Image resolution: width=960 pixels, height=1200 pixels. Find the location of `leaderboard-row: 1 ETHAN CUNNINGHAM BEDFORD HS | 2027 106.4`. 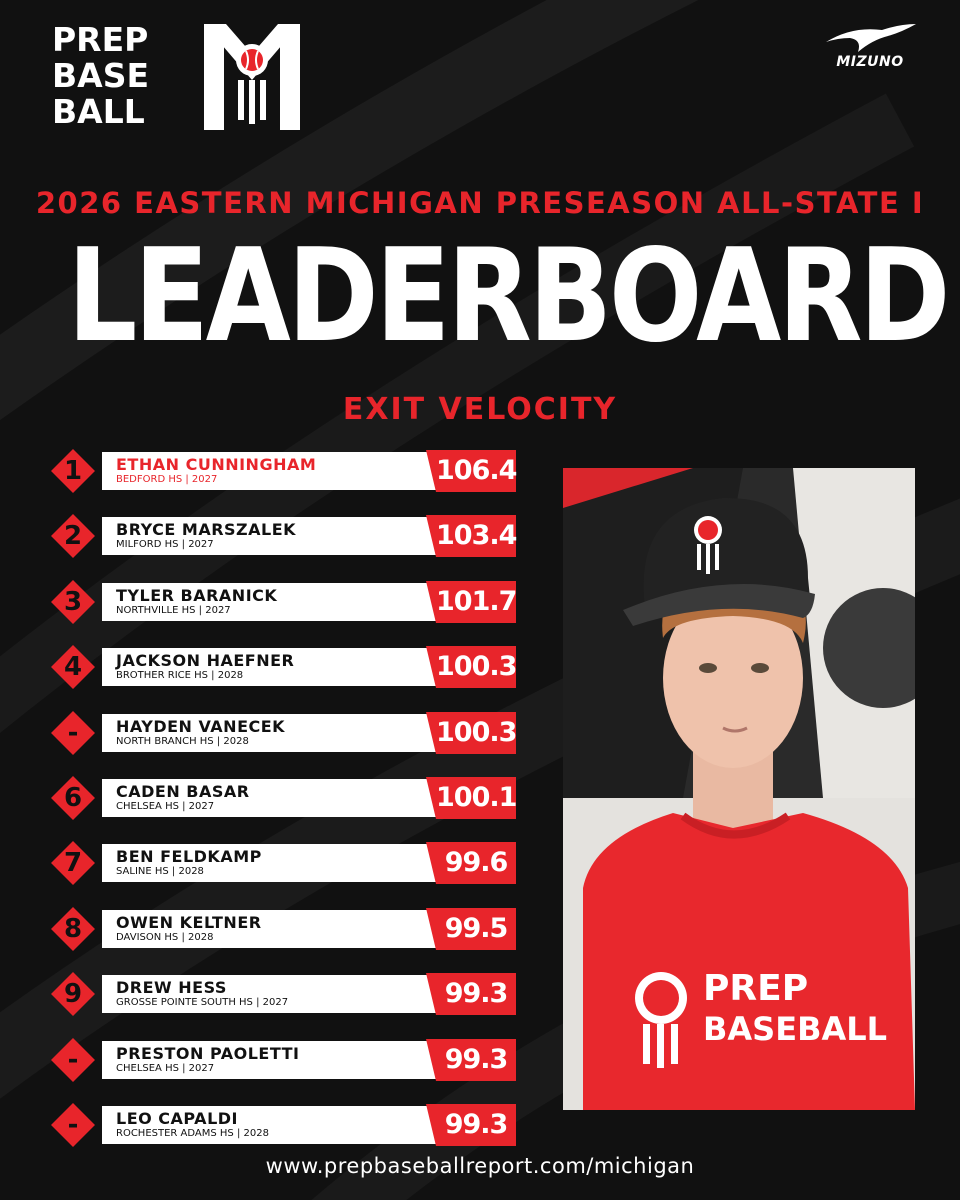

leaderboard-row: 1 ETHAN CUNNINGHAM BEDFORD HS | 2027 106.4 is located at coordinates (281, 471).